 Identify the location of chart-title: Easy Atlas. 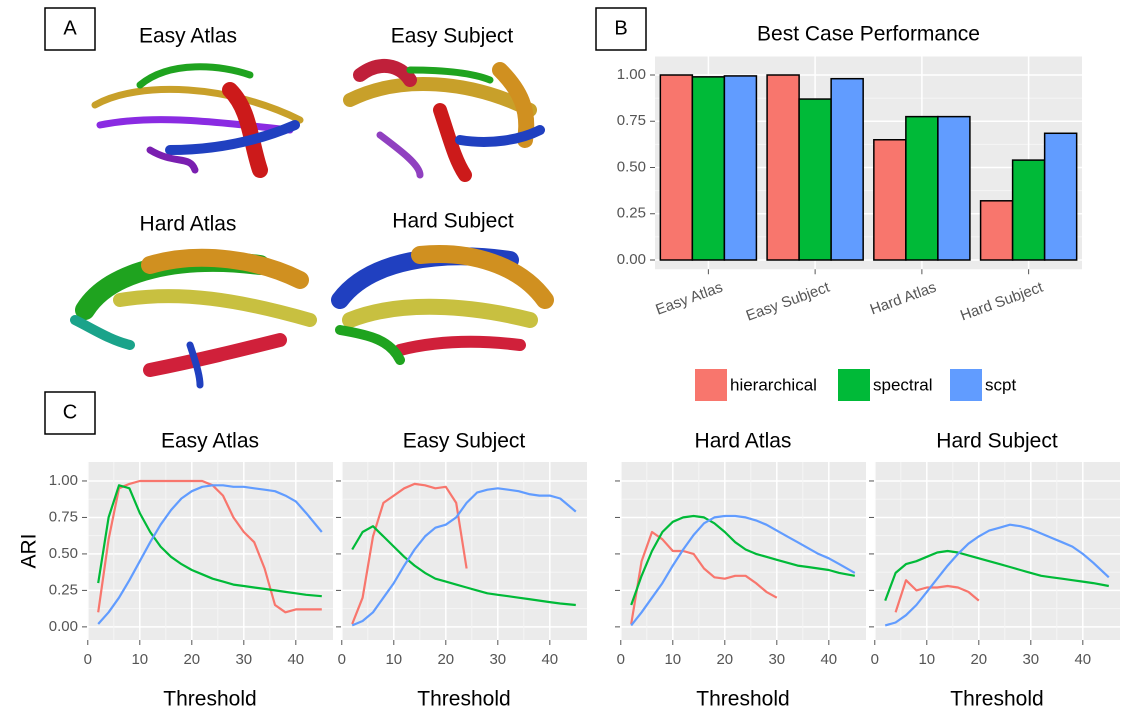
(210, 441).